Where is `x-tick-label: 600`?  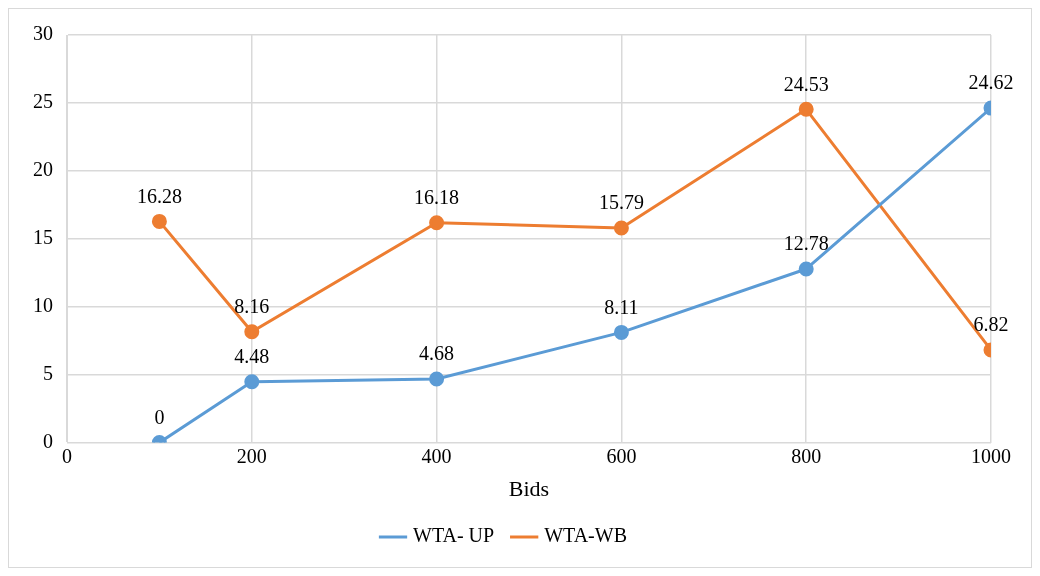
x-tick-label: 600 is located at coordinates (621, 455).